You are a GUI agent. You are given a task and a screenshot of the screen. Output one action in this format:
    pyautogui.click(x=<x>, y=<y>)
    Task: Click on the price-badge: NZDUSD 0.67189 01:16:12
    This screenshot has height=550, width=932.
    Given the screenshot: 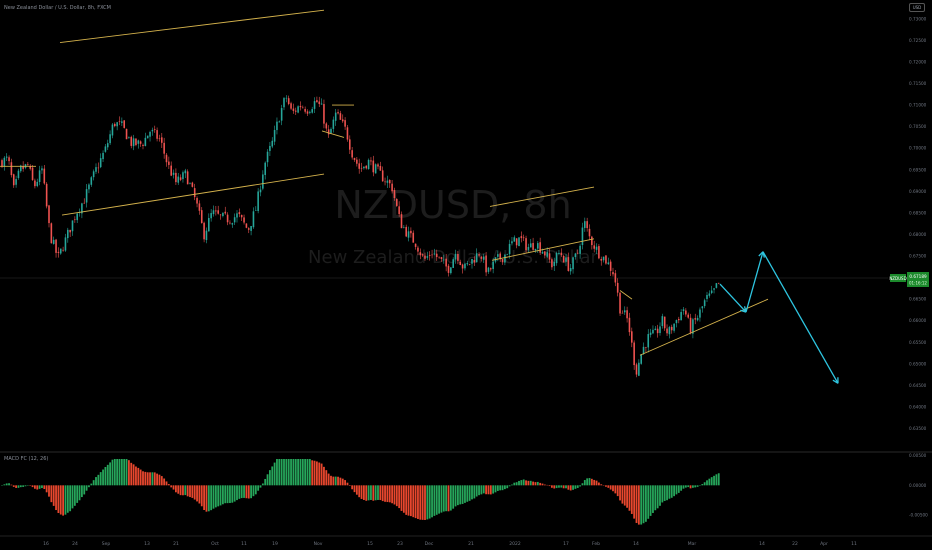 What is the action you would take?
    pyautogui.click(x=909, y=279)
    